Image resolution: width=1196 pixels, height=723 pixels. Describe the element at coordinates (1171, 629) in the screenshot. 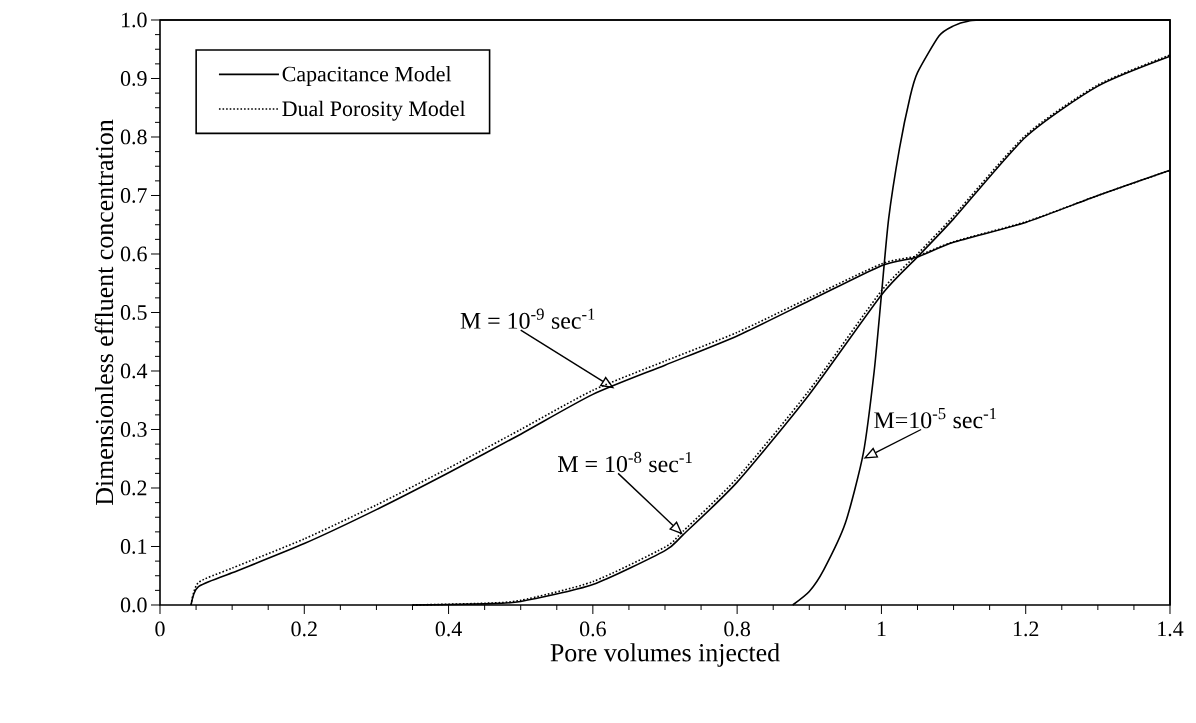

I see `x-tick-label: 1.4` at that location.